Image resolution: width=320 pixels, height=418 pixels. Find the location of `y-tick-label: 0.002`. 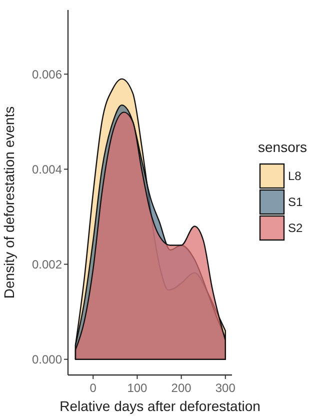

y-tick-label: 0.002 is located at coordinates (47, 264).